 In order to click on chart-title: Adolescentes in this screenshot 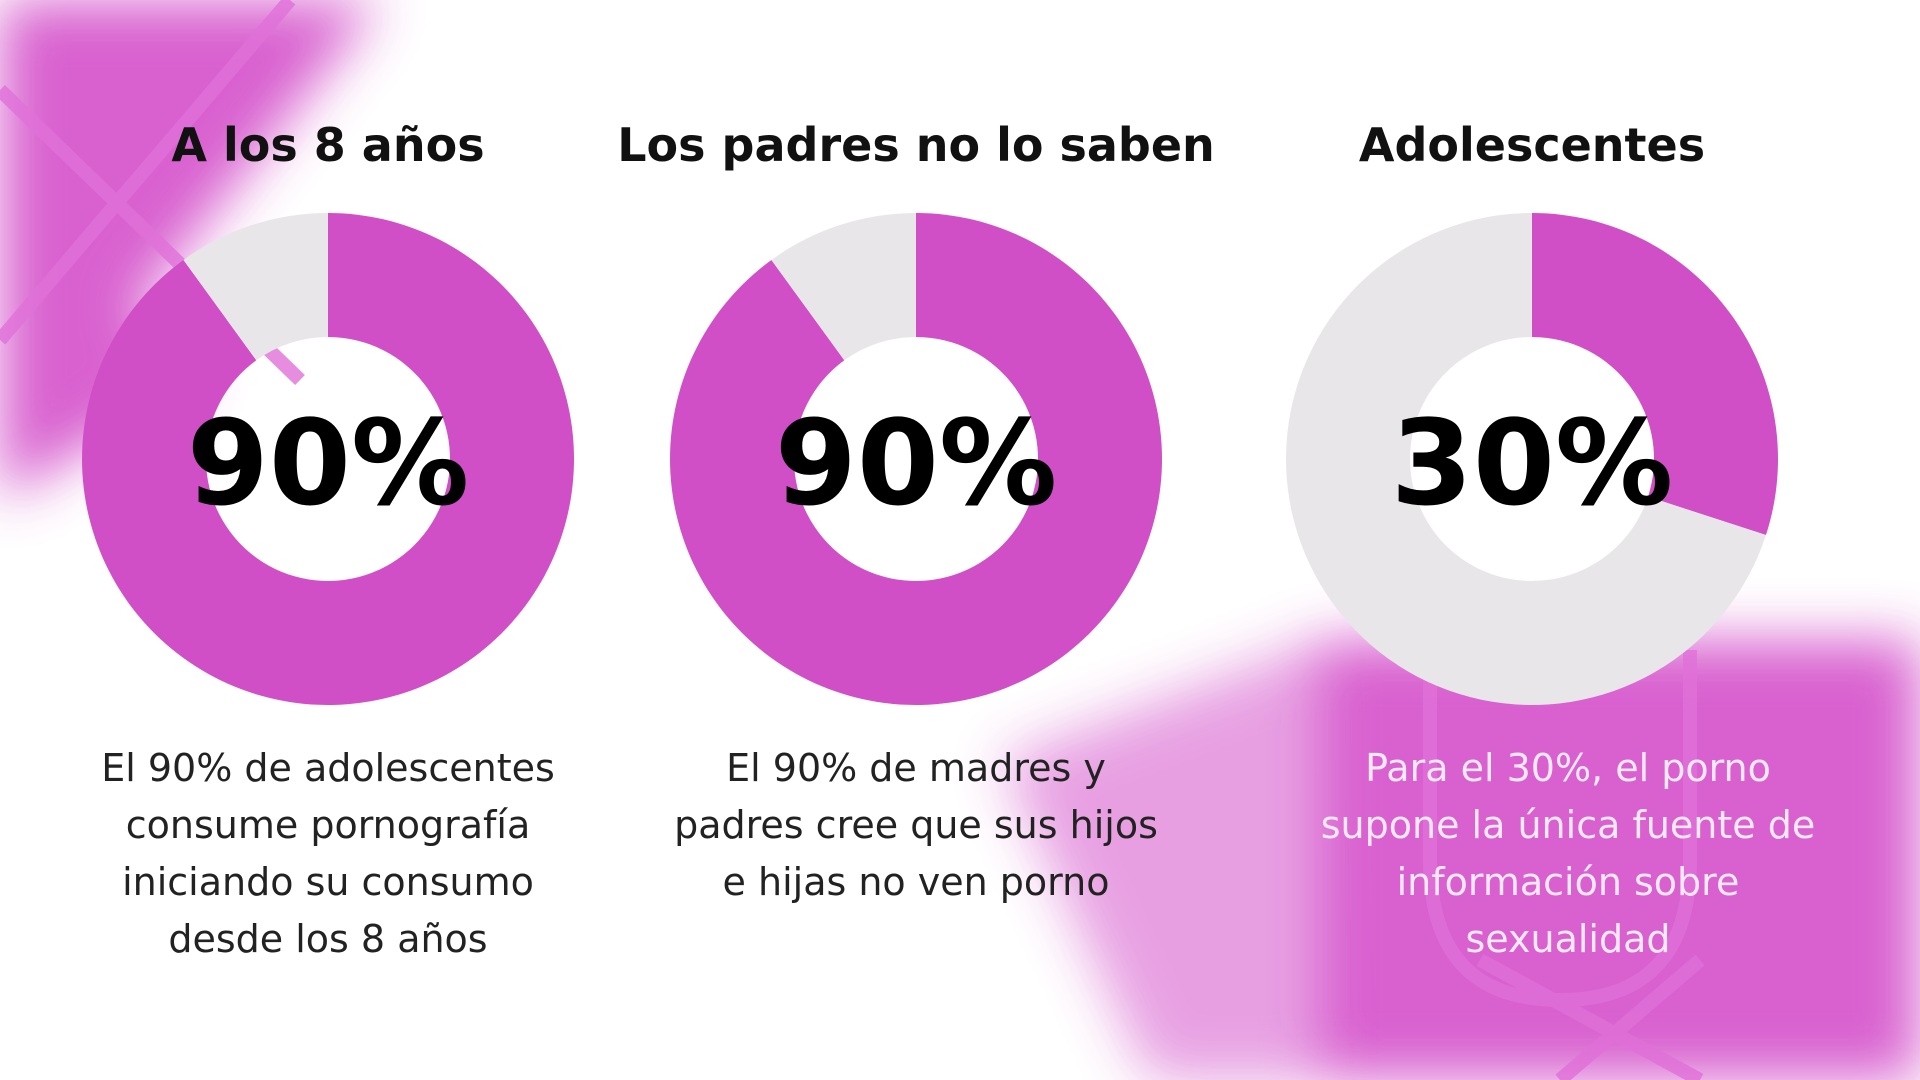, I will do `click(1532, 145)`.